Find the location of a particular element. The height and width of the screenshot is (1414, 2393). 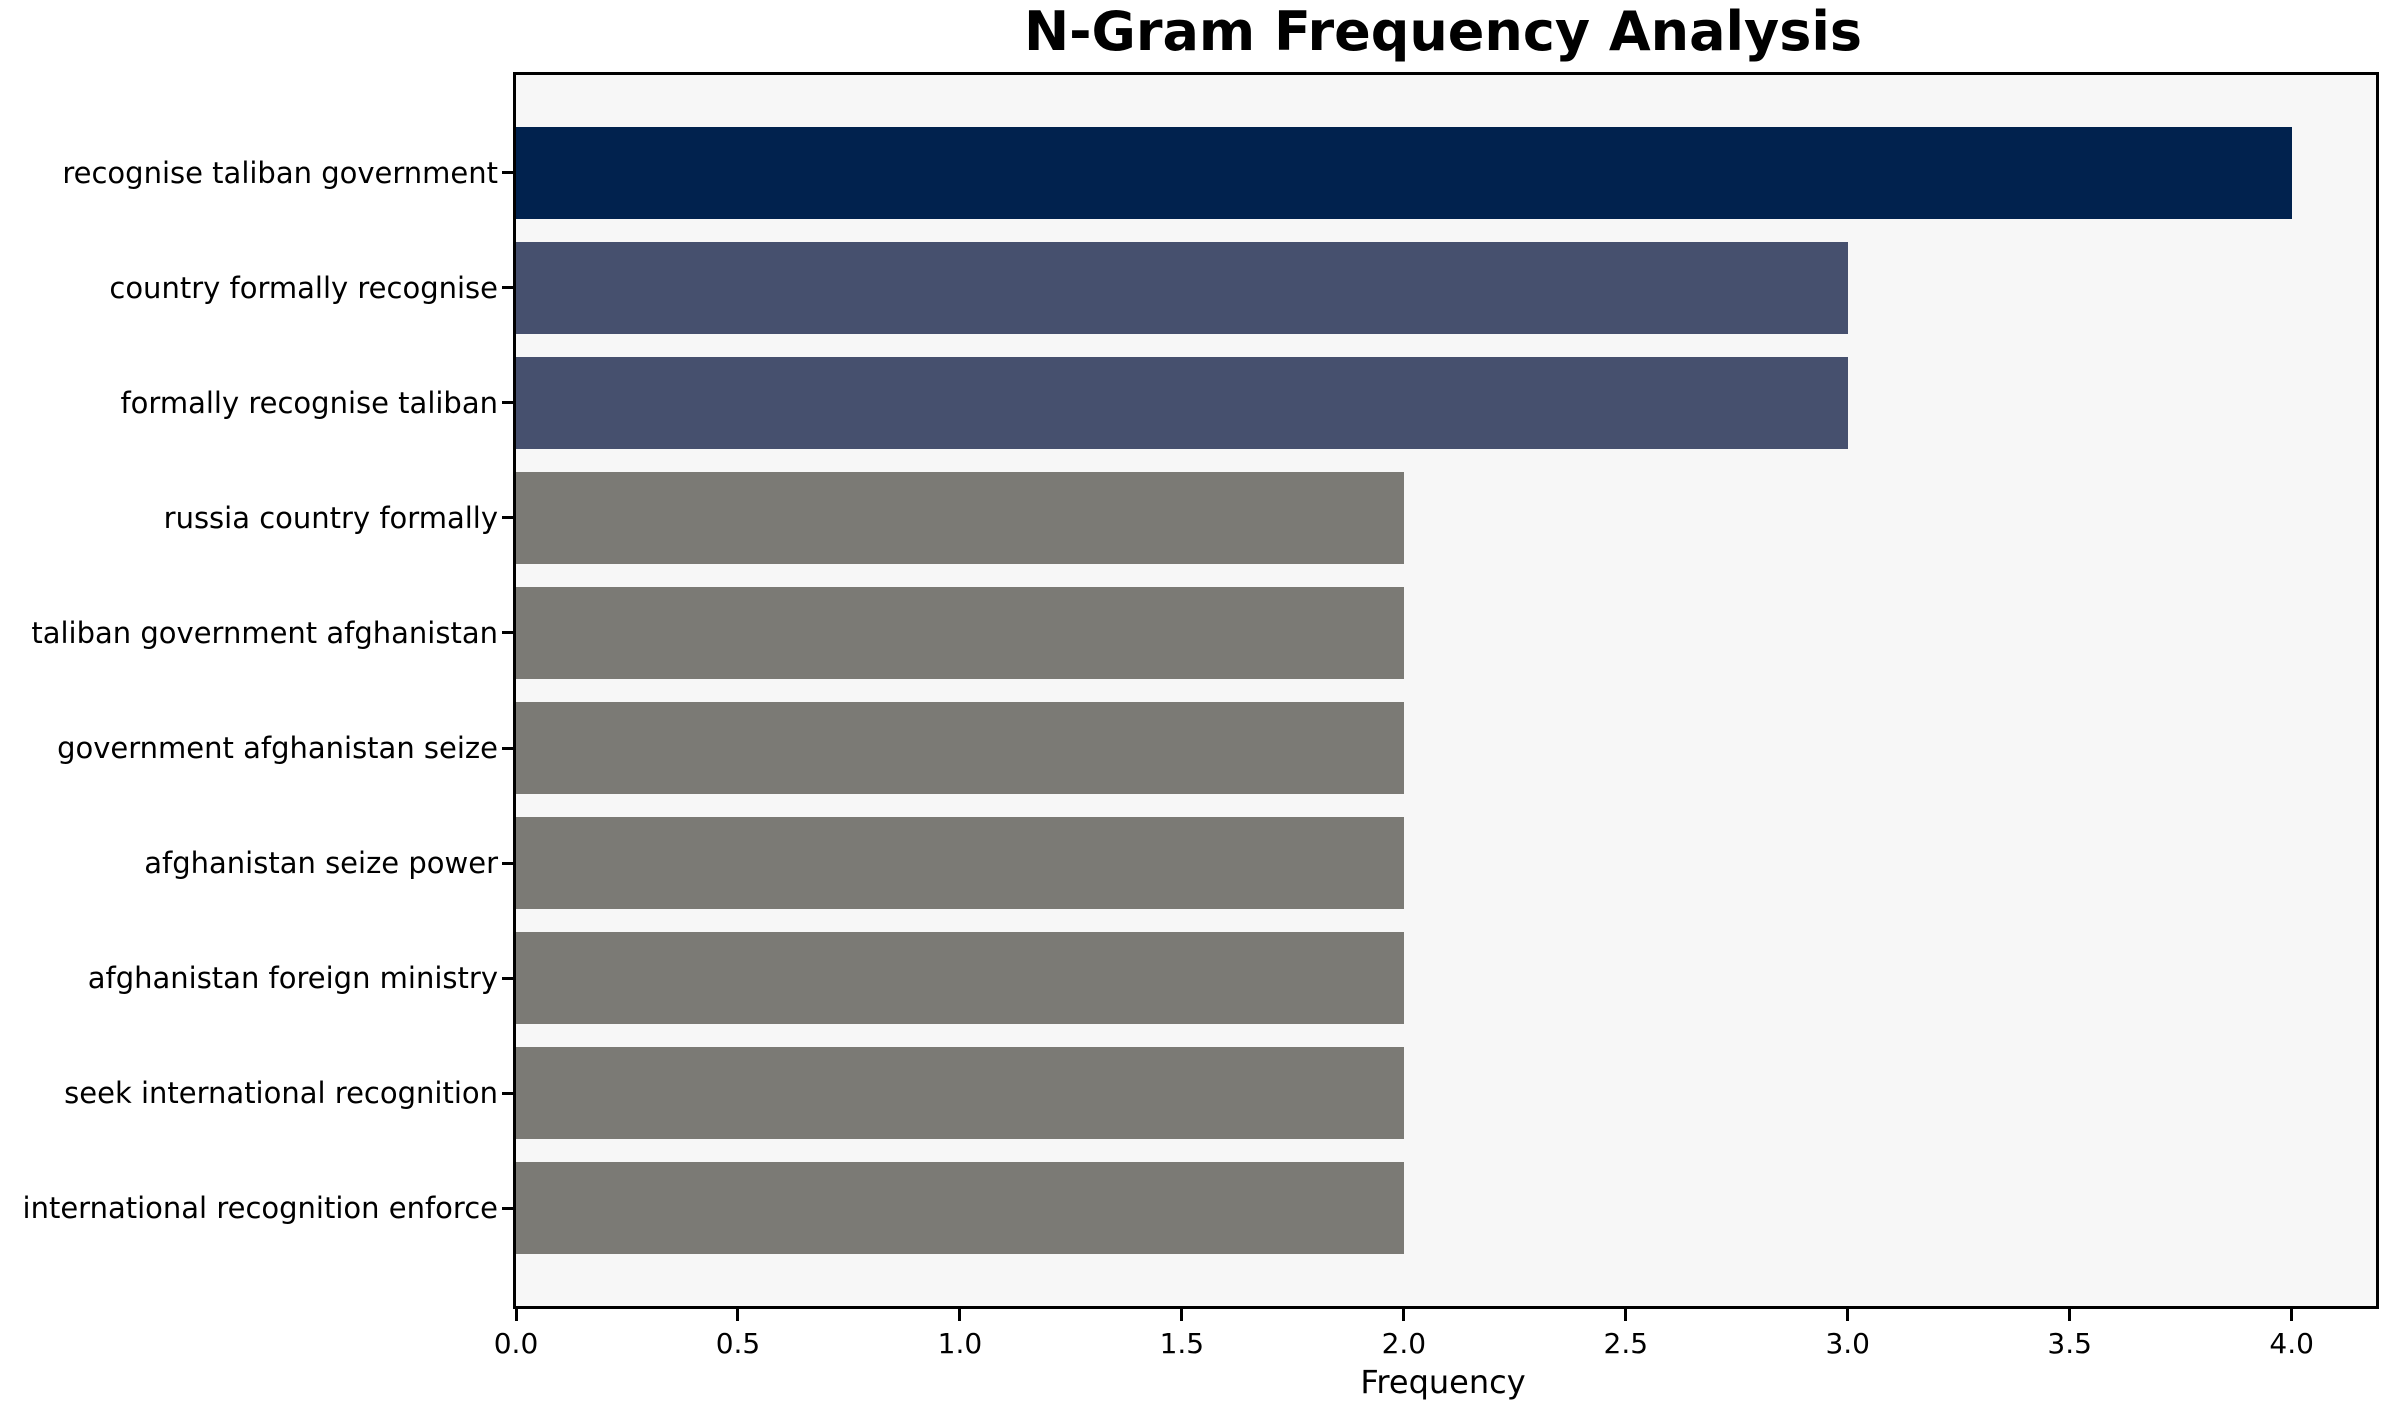

y-tick-label: afghanistan foreign ministry is located at coordinates (292, 978).